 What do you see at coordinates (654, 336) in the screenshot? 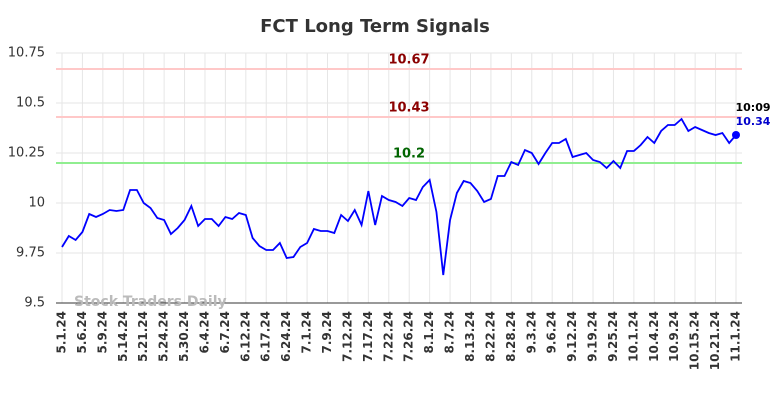
I see `x-tick-label: 10.4.24` at bounding box center [654, 336].